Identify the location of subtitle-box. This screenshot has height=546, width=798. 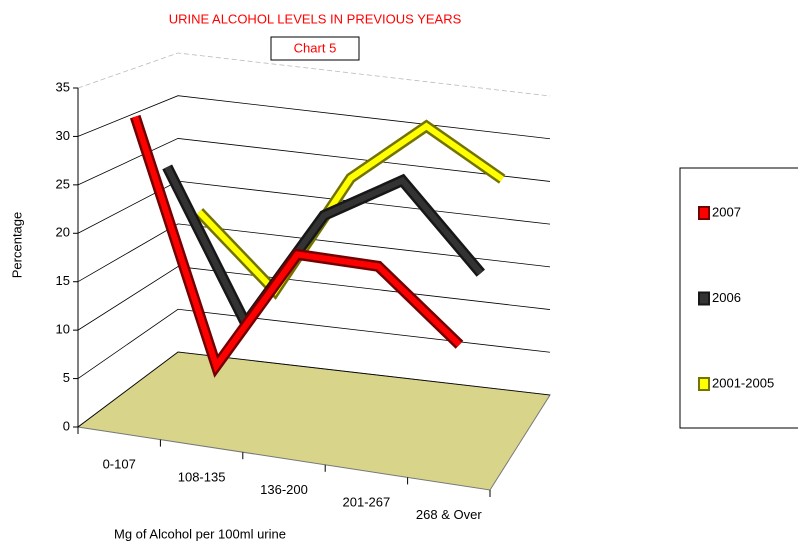
(315, 48).